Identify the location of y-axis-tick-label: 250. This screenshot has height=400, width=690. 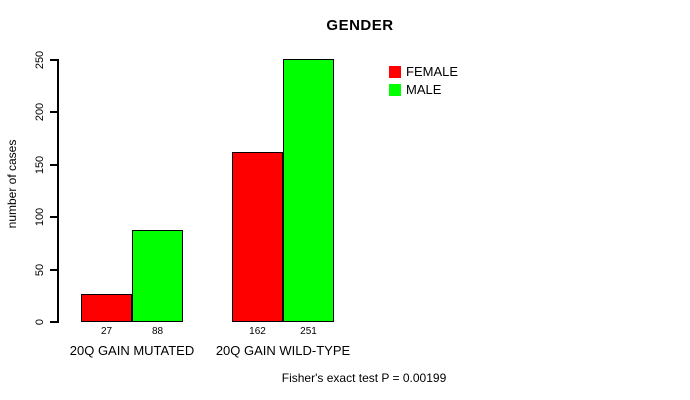
(40, 60).